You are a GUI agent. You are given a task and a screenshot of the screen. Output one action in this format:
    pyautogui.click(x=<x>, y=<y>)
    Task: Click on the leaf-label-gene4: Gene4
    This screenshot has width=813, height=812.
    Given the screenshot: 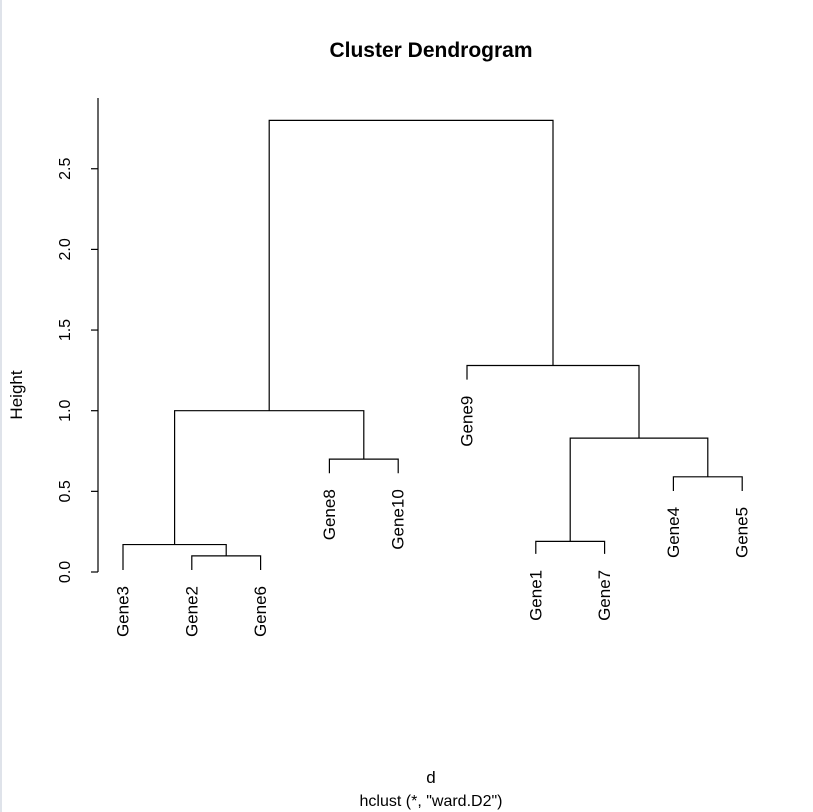 What is the action you would take?
    pyautogui.click(x=673, y=532)
    